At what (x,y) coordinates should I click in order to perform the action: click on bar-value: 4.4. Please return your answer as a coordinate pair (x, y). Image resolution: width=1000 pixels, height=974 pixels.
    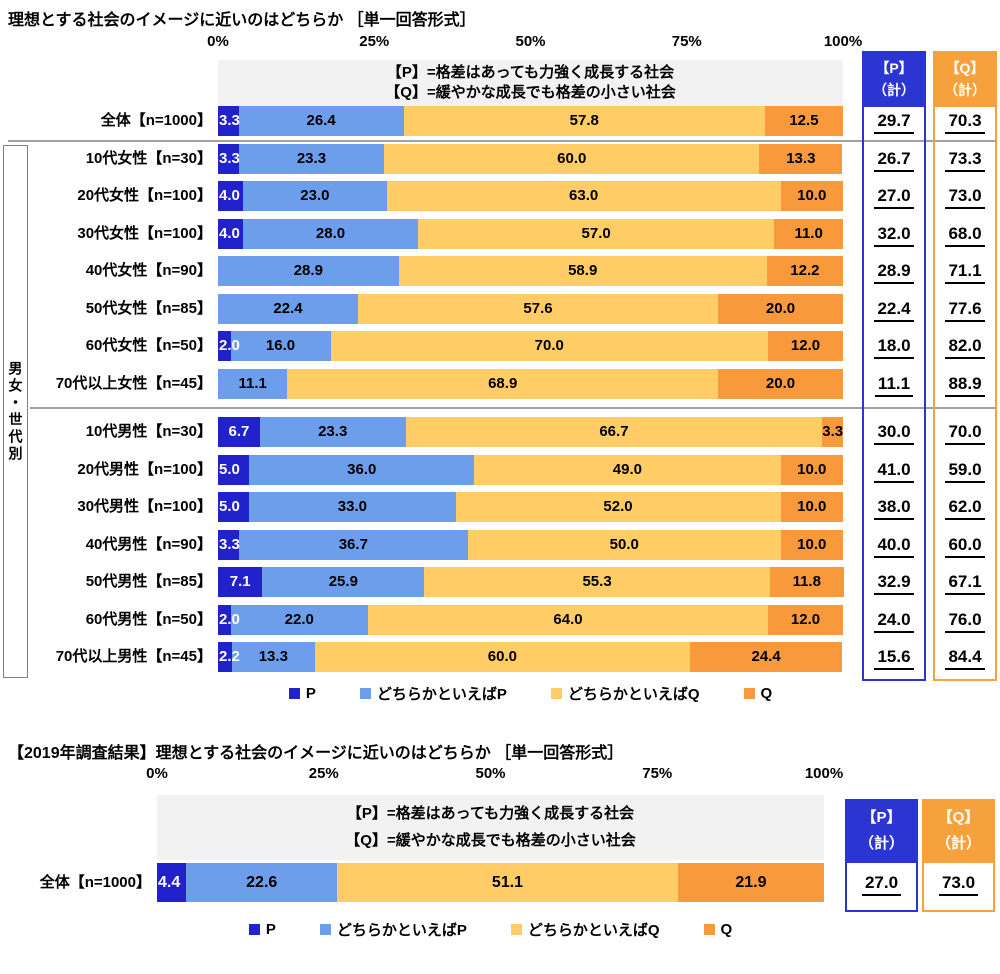
    Looking at the image, I should click on (169, 882).